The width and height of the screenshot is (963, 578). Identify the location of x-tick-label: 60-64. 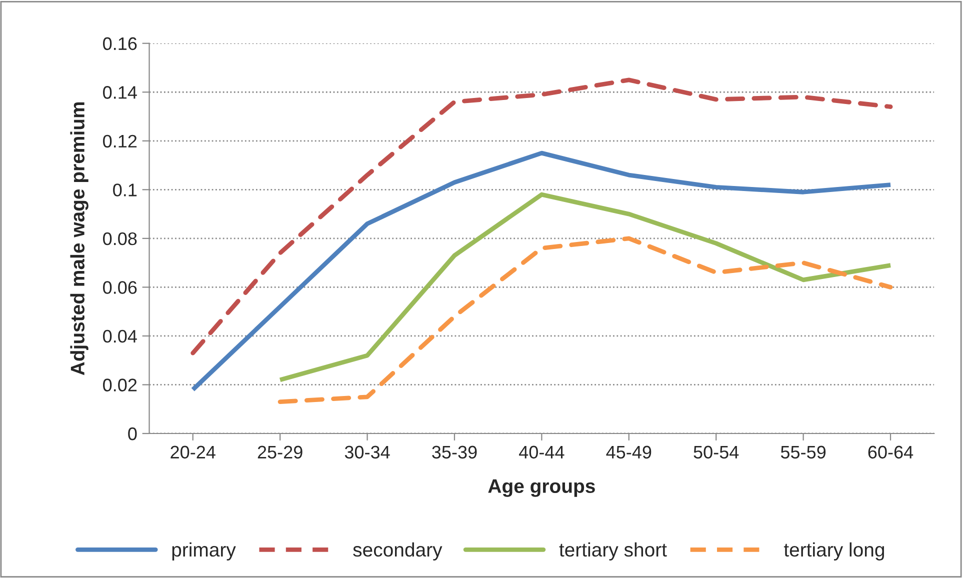
(891, 452).